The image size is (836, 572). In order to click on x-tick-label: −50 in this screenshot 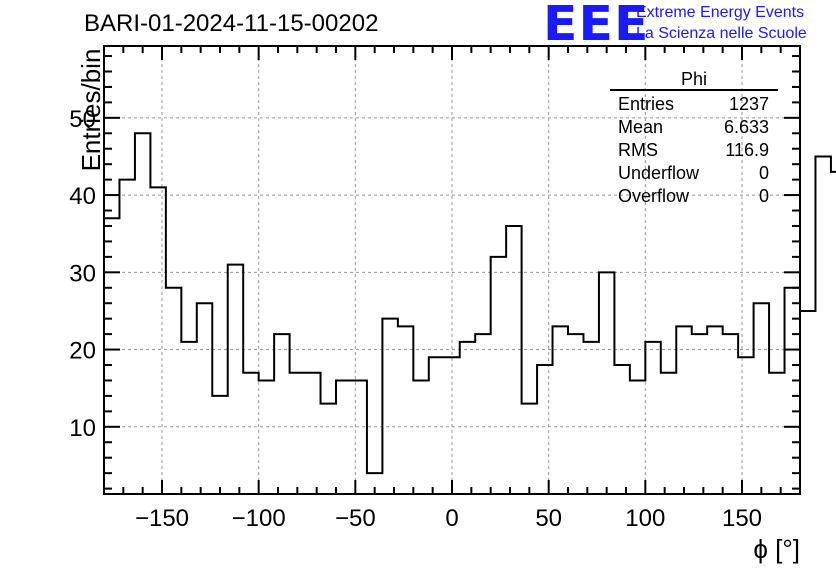, I will do `click(355, 518)`.